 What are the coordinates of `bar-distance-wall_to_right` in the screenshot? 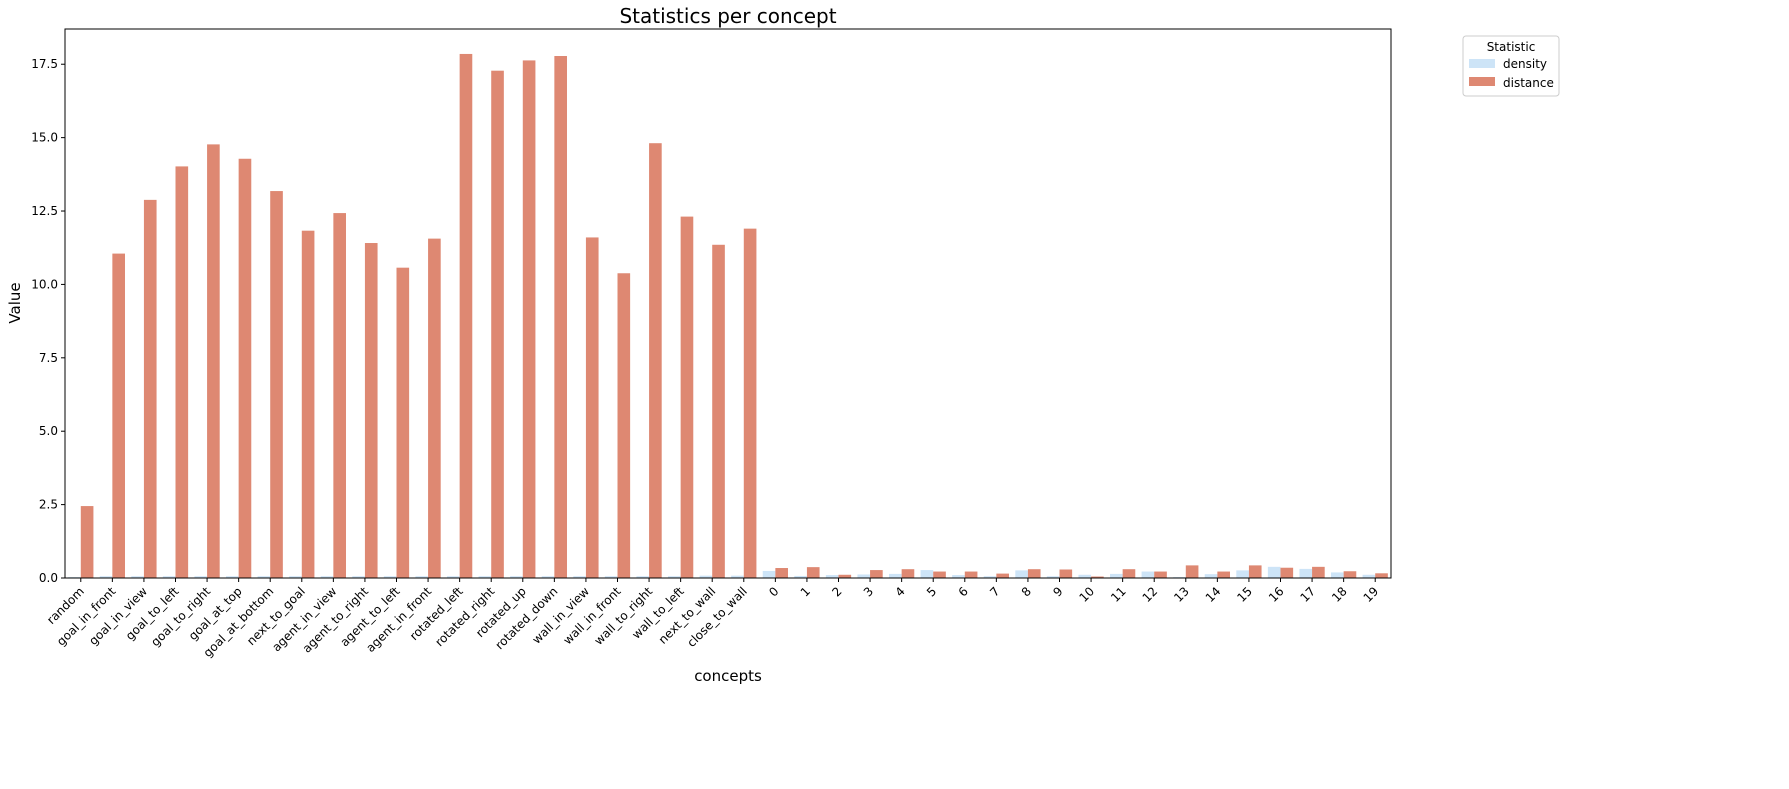 It's located at (655, 360).